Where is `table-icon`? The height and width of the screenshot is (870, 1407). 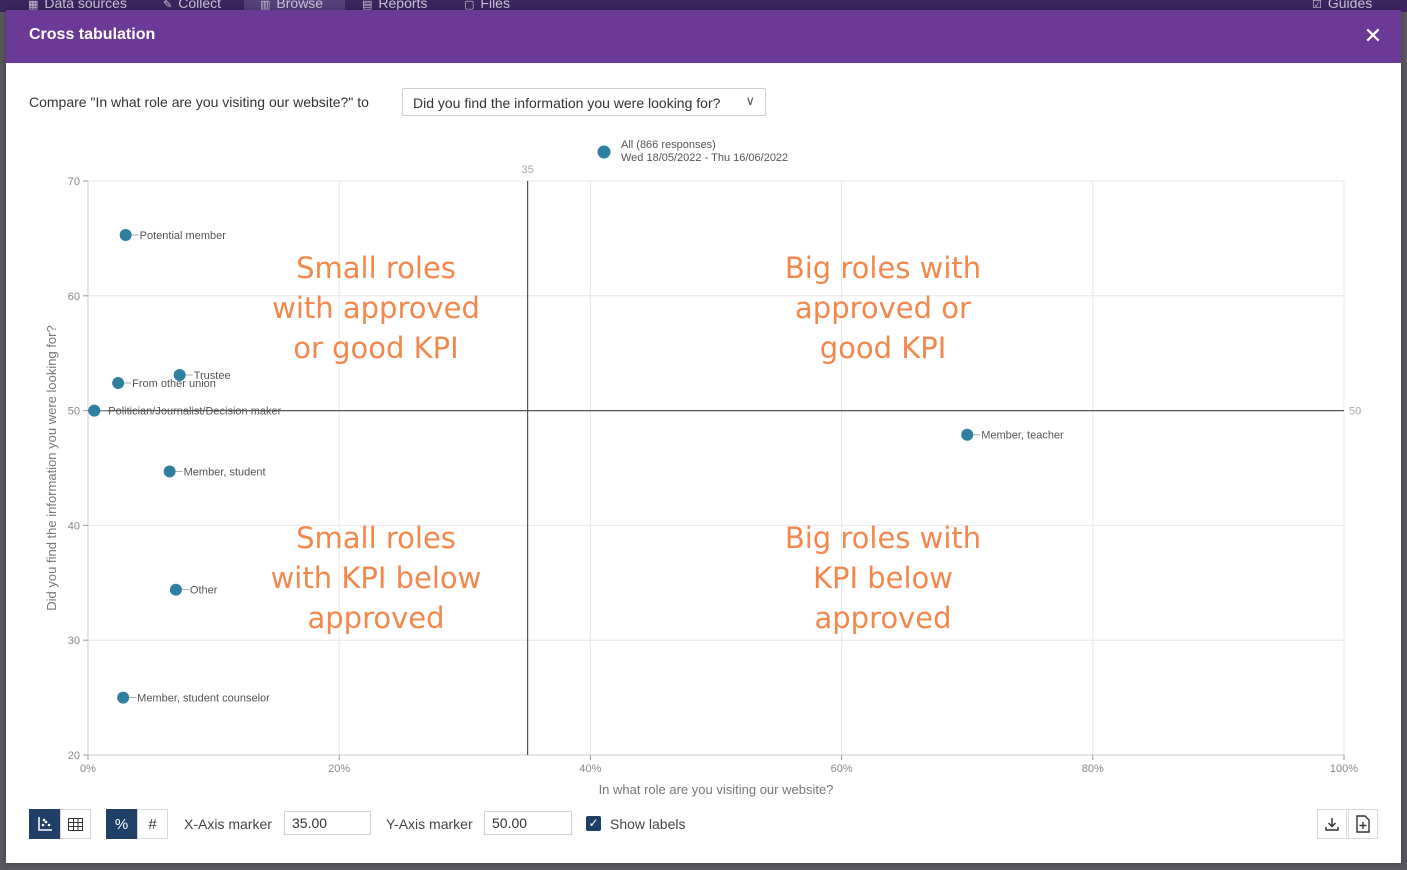 table-icon is located at coordinates (75, 824).